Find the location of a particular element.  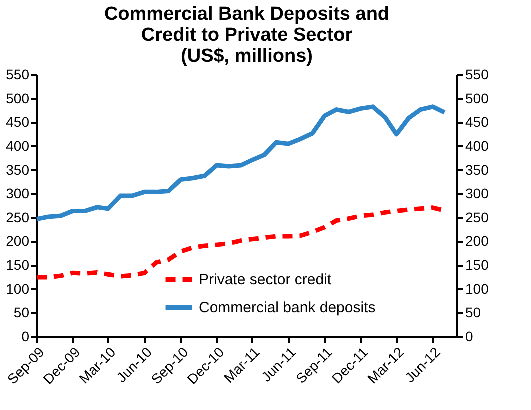

y2-tick-label: 550 is located at coordinates (478, 74).